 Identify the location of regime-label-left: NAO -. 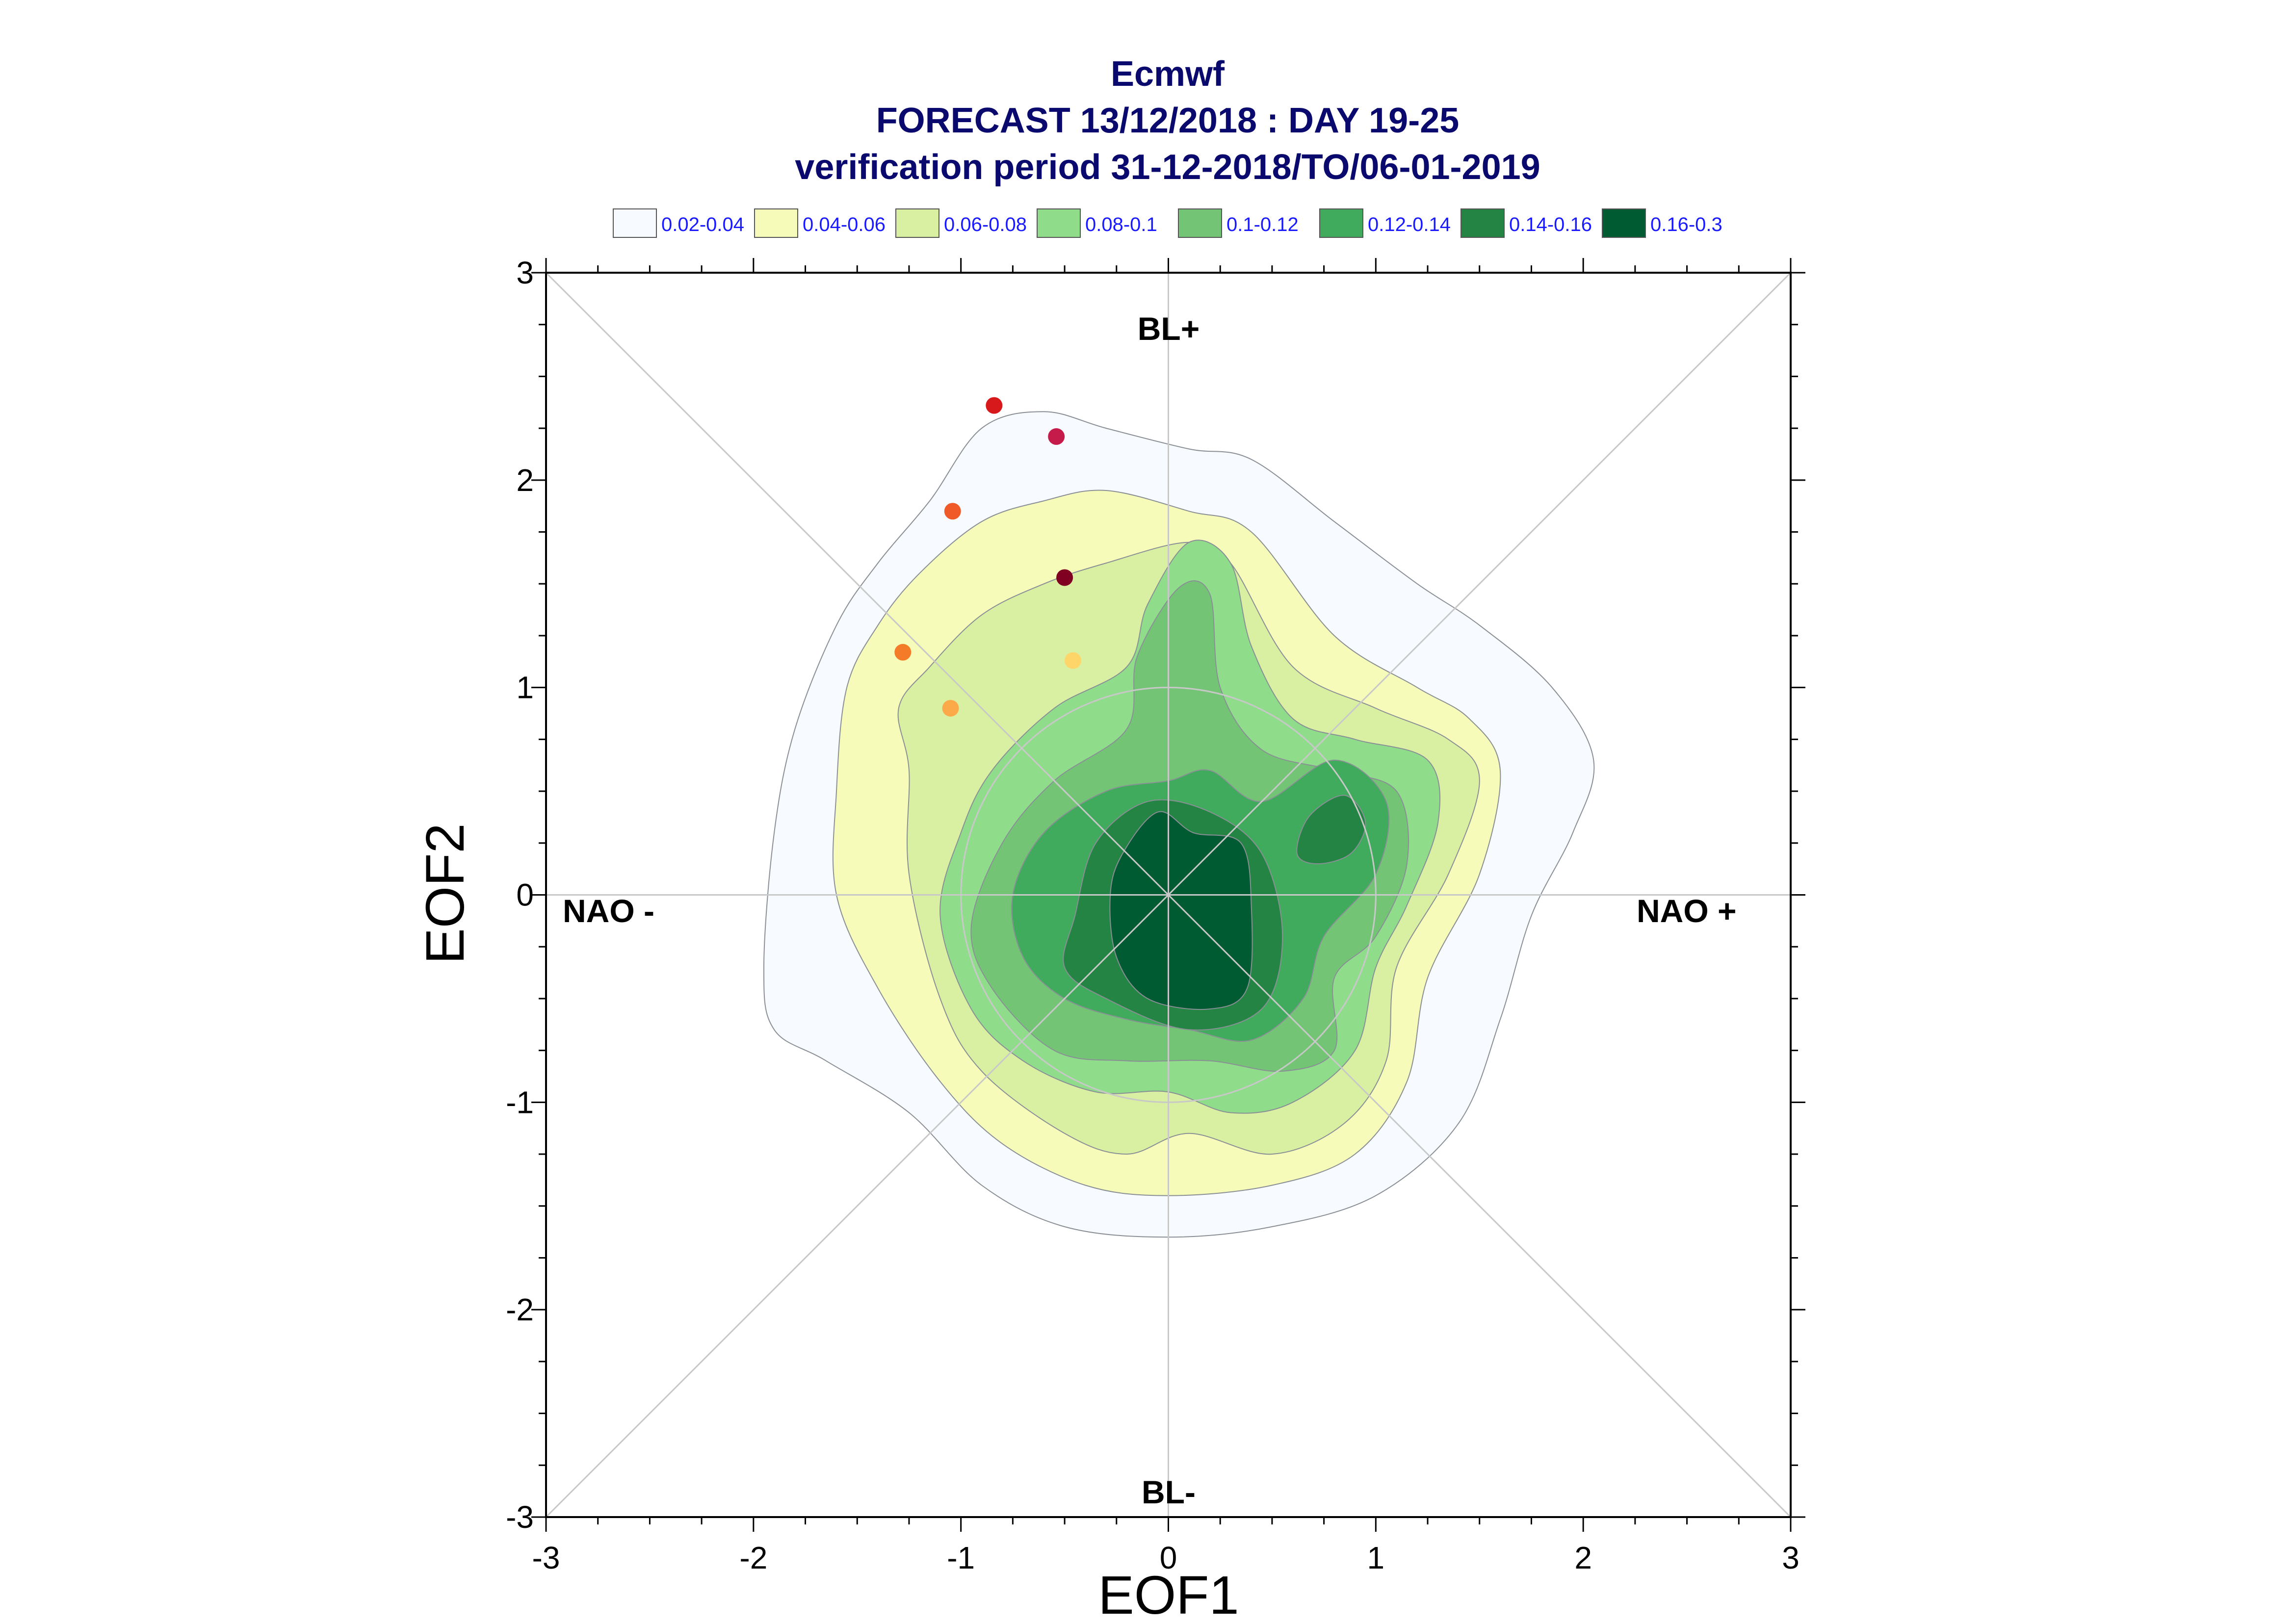
(609, 911).